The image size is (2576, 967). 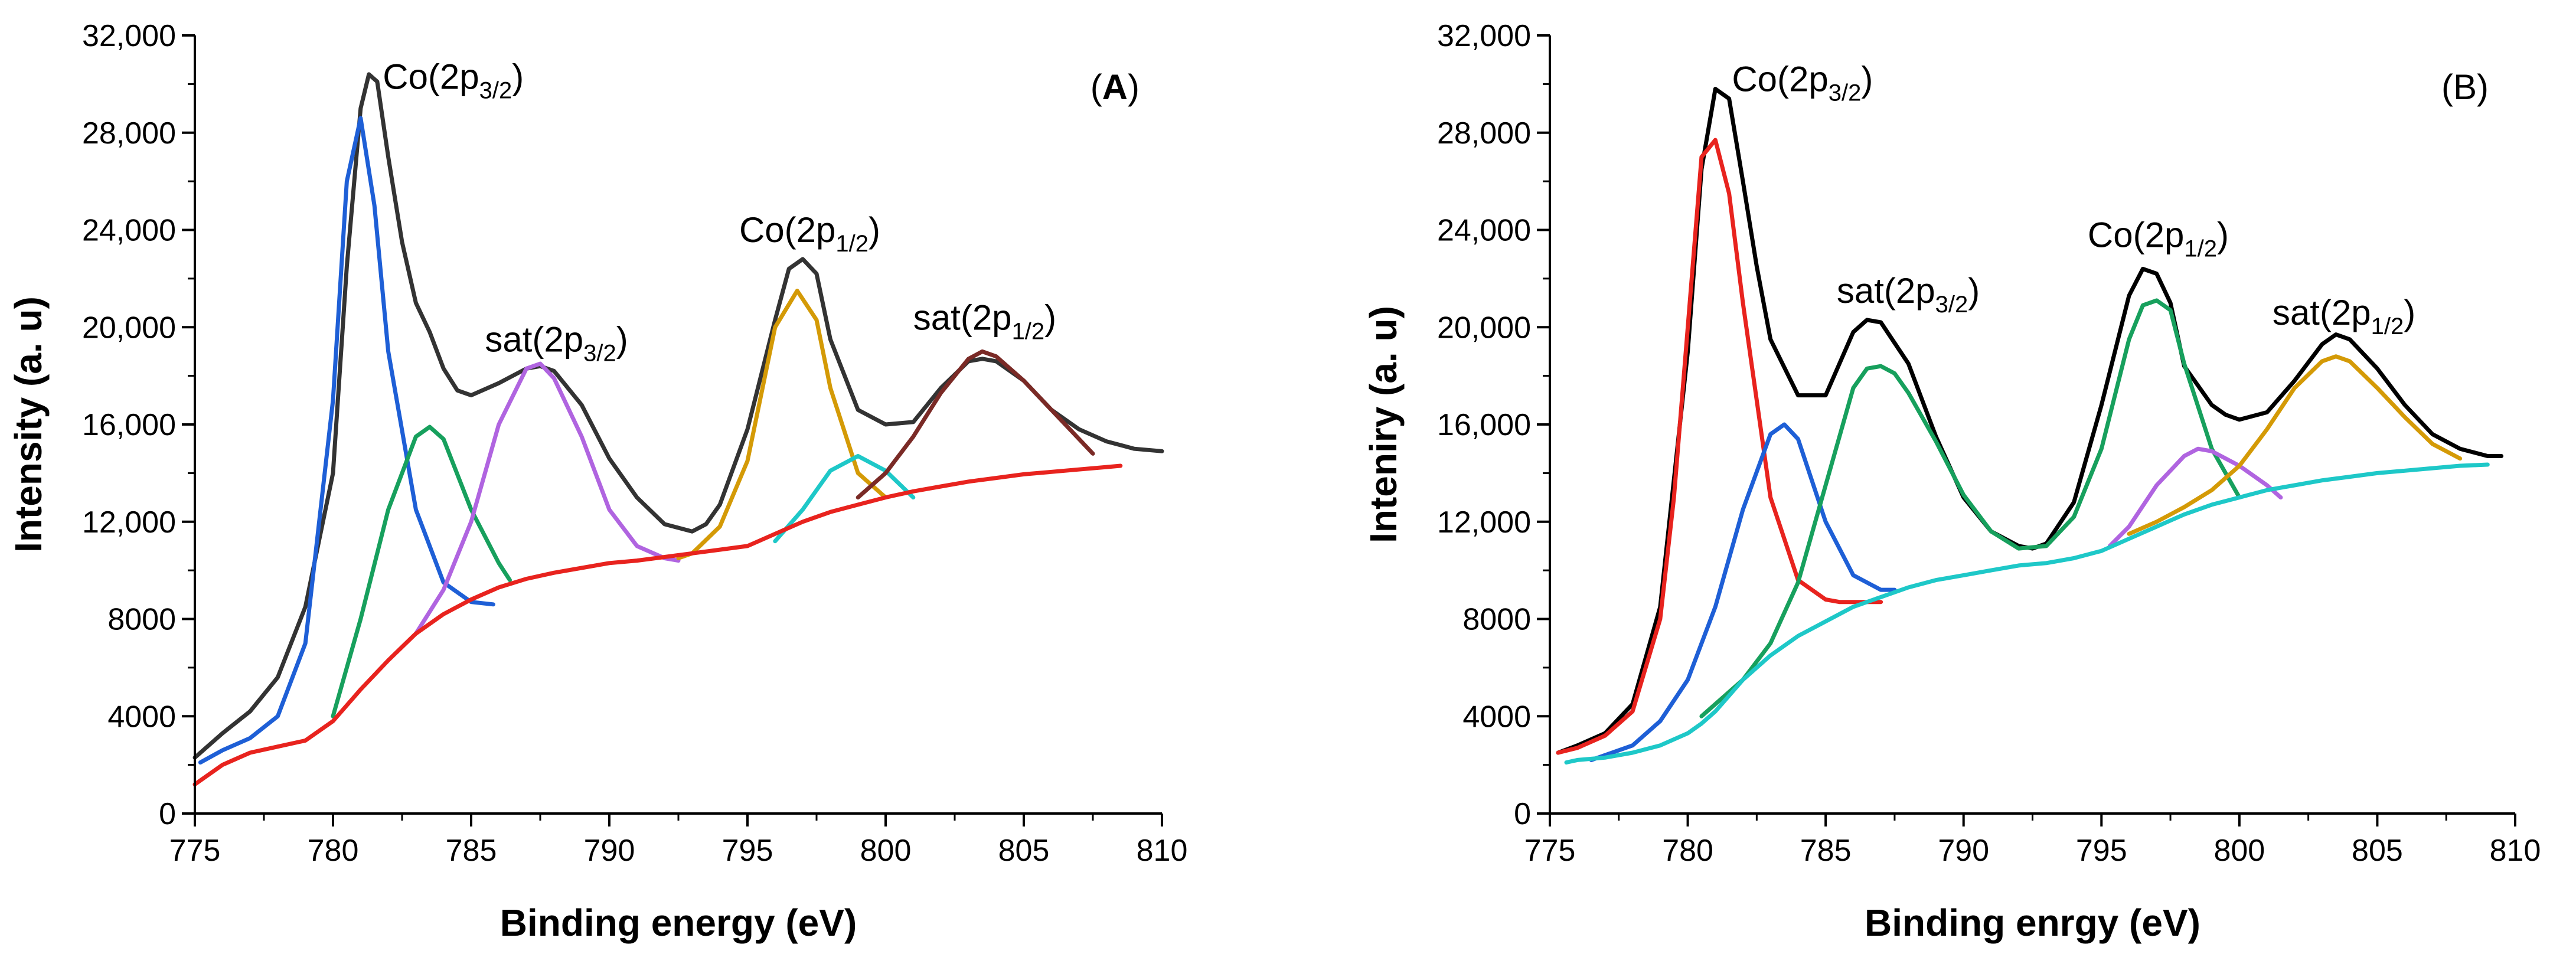 What do you see at coordinates (747, 851) in the screenshot?
I see `panel-a-x-tick-label: 795` at bounding box center [747, 851].